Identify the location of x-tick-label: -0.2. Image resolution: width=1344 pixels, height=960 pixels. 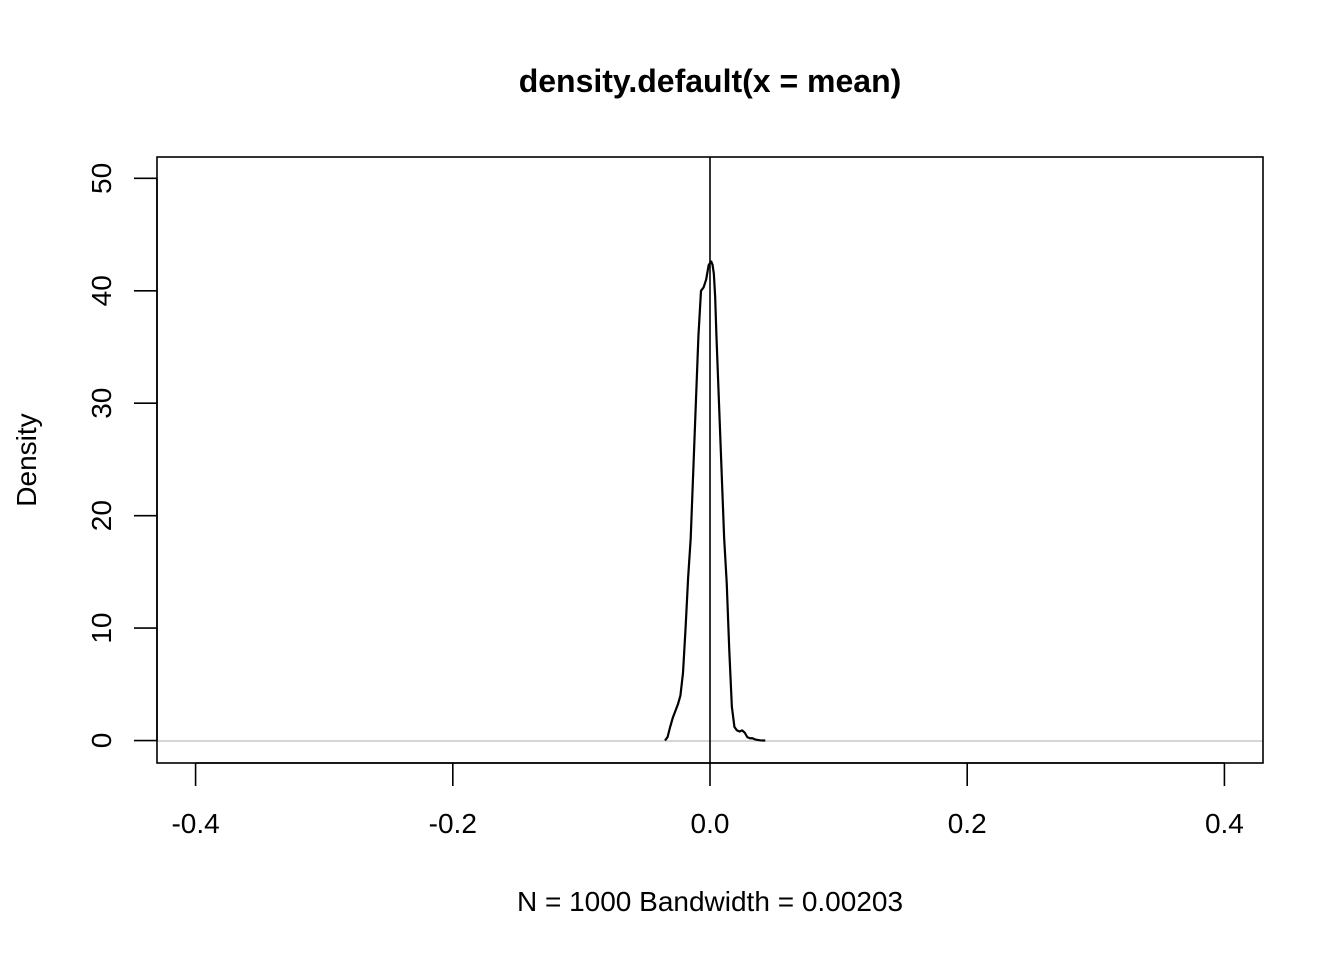
(453, 823).